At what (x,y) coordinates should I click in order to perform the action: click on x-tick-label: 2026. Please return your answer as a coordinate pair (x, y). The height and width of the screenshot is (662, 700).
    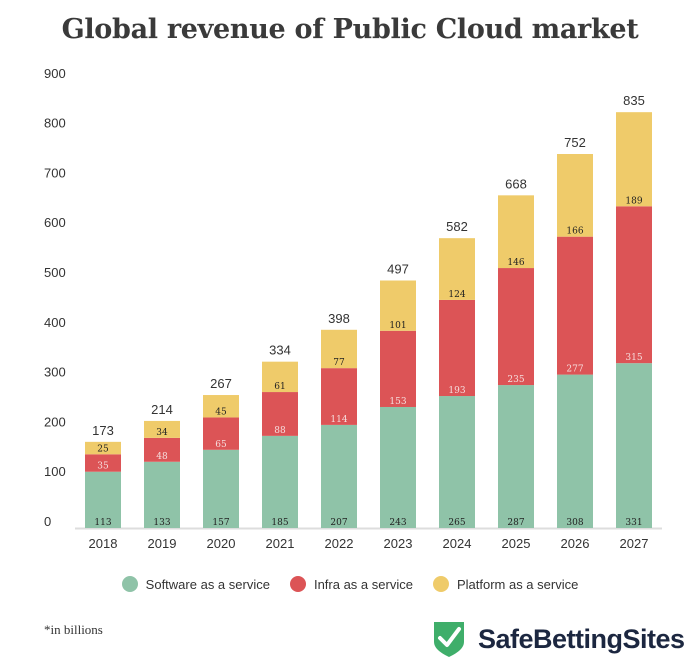
    Looking at the image, I should click on (575, 543).